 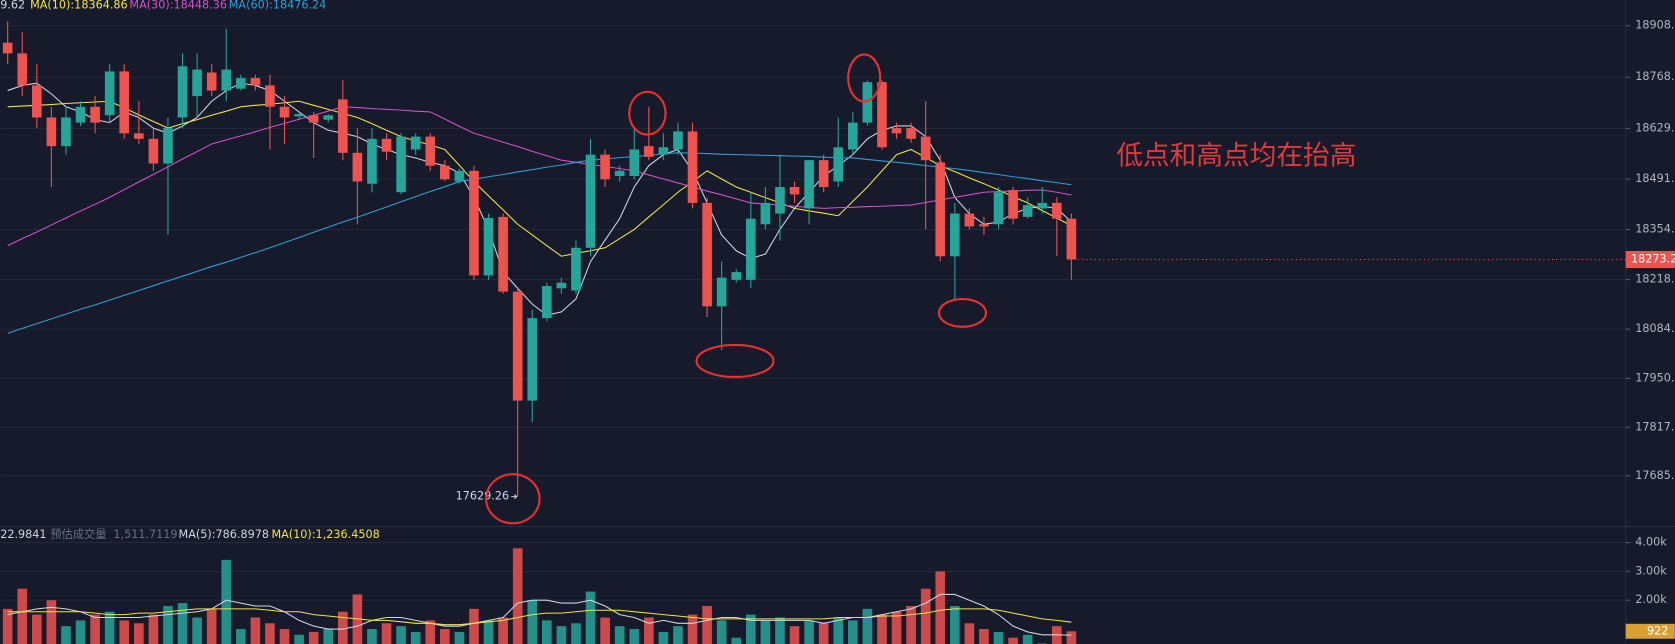 I want to click on volume-tag, so click(x=1650, y=631).